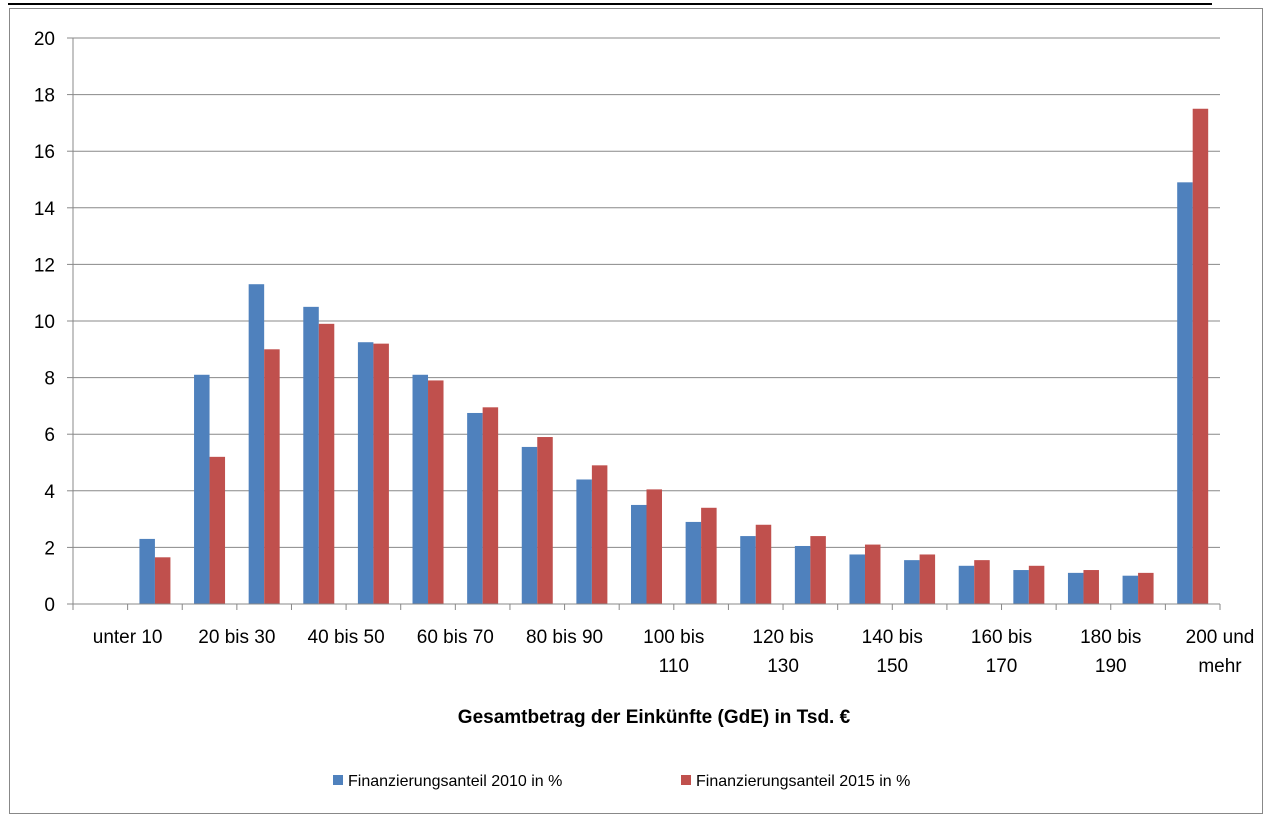 Image resolution: width=1272 pixels, height=819 pixels. I want to click on y-tick-label: 18, so click(44, 96).